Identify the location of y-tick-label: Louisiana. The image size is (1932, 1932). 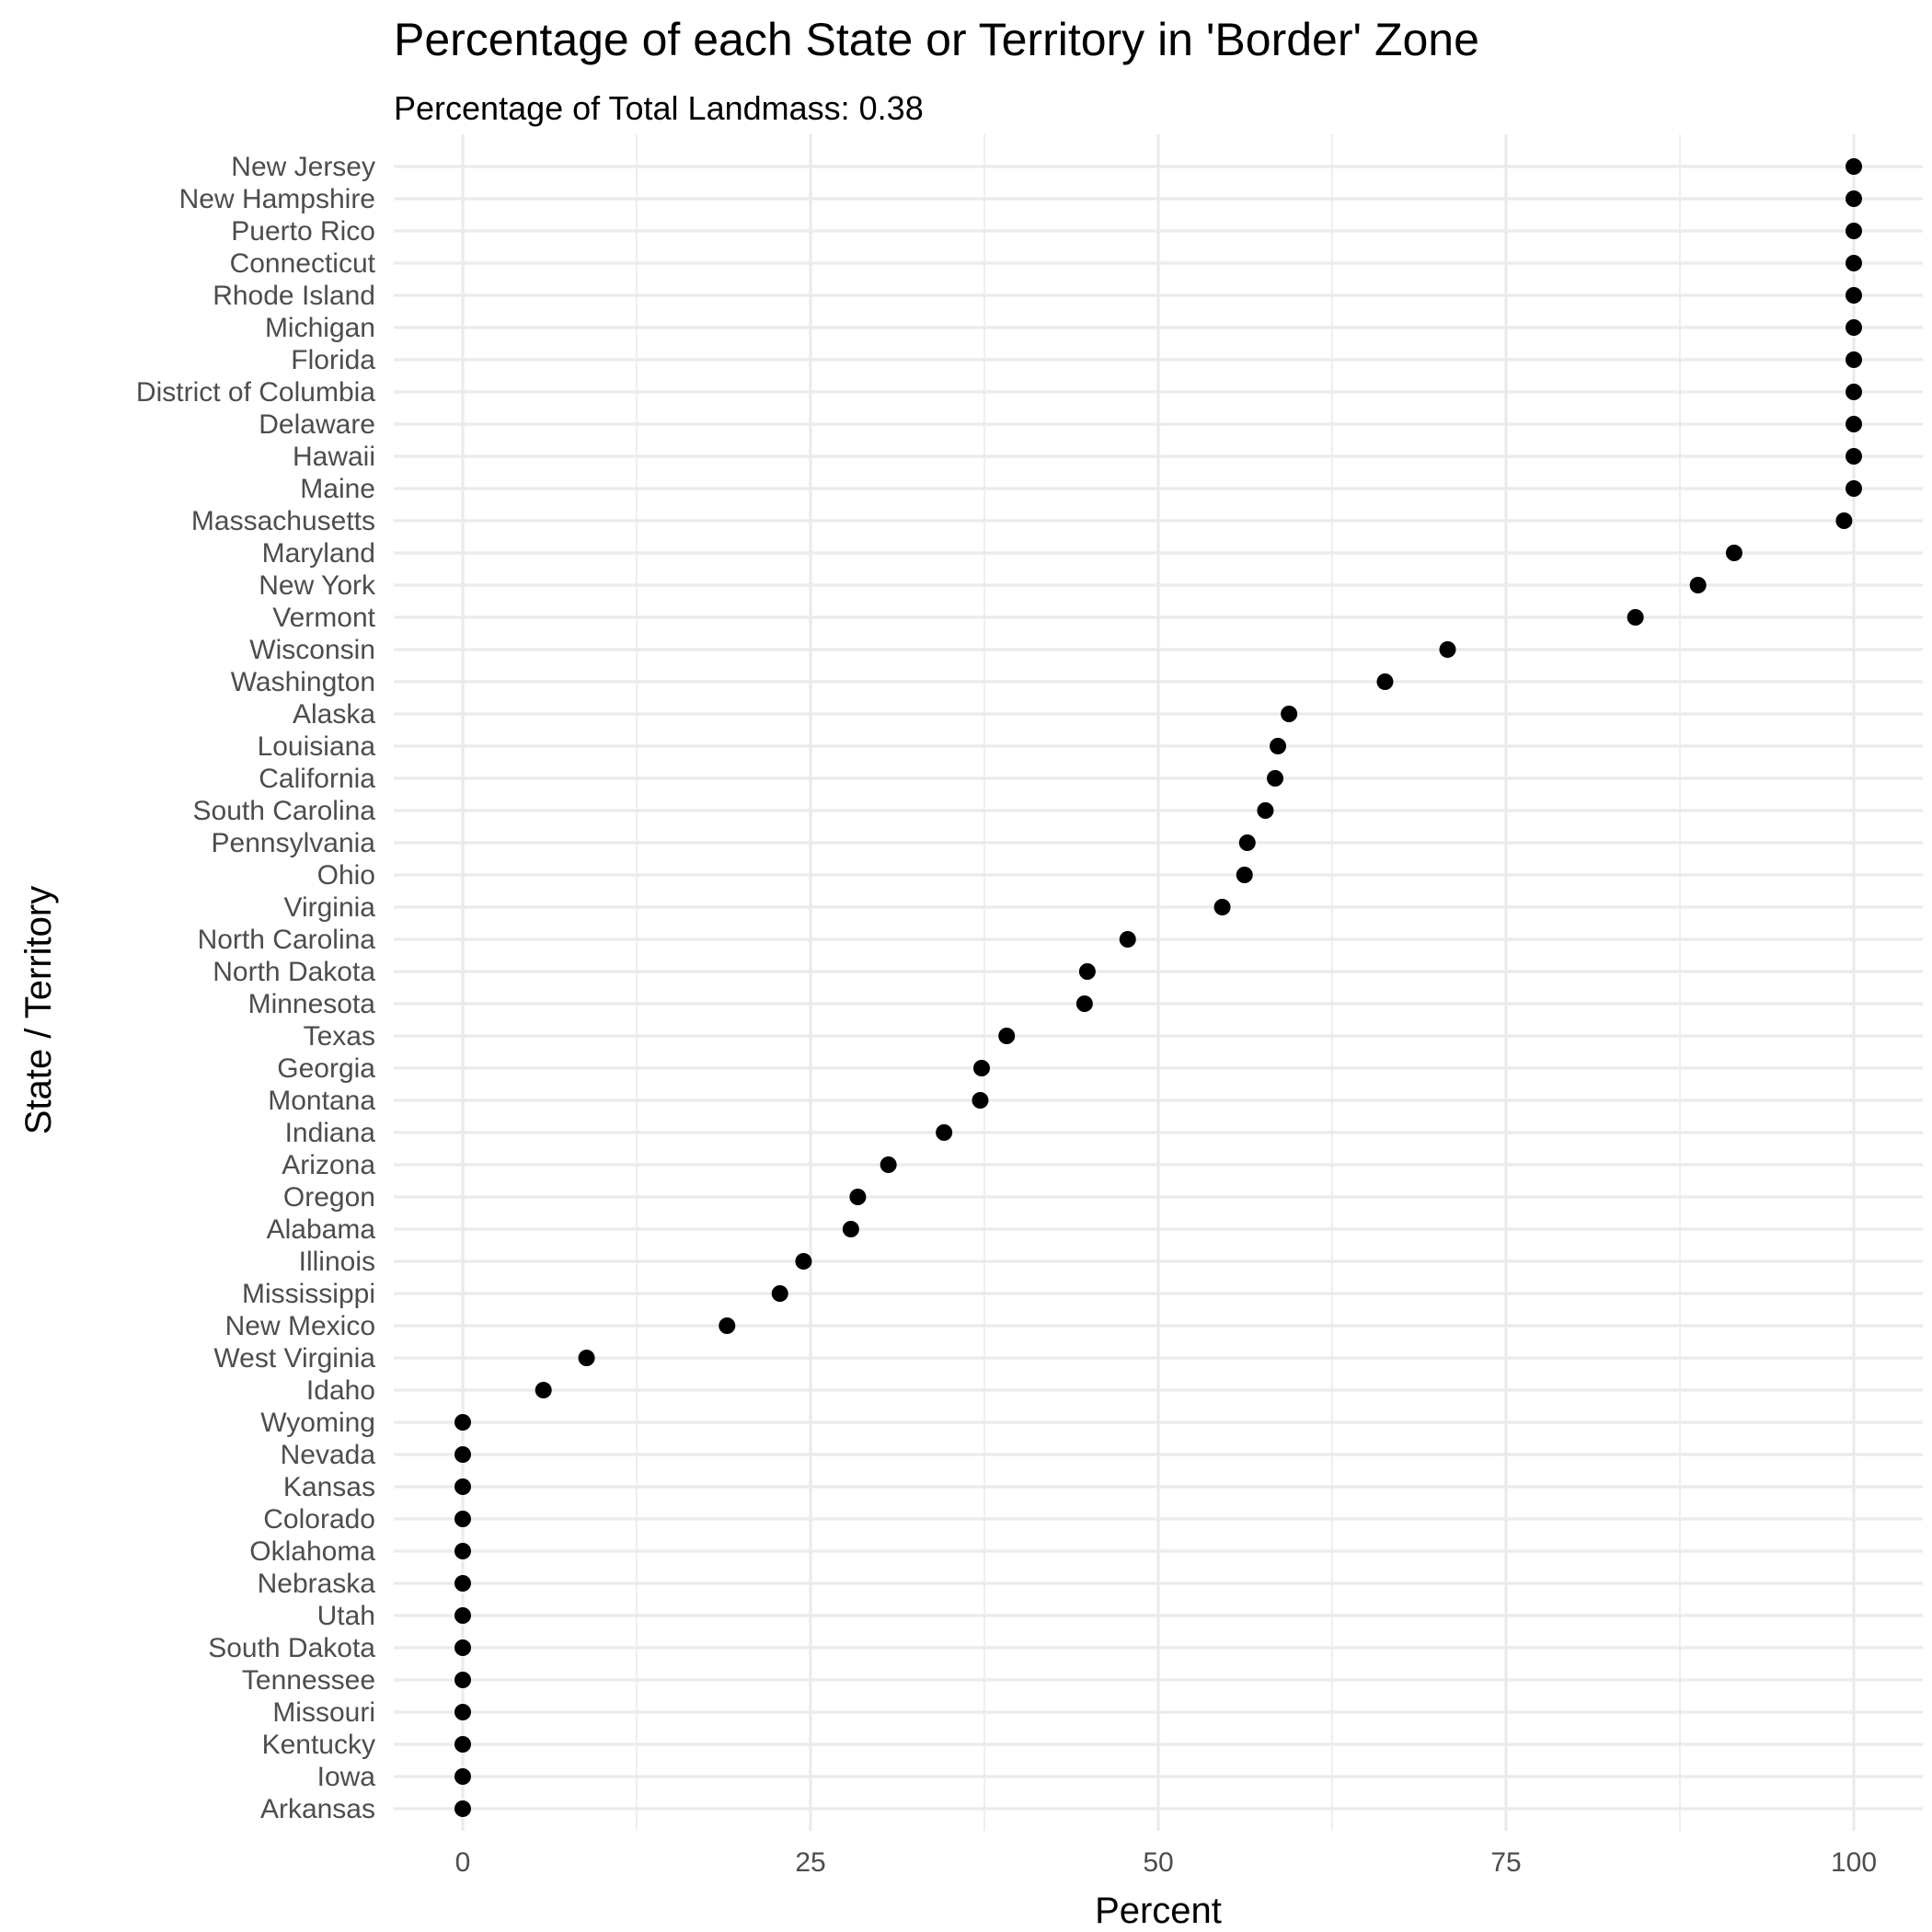
(317, 746).